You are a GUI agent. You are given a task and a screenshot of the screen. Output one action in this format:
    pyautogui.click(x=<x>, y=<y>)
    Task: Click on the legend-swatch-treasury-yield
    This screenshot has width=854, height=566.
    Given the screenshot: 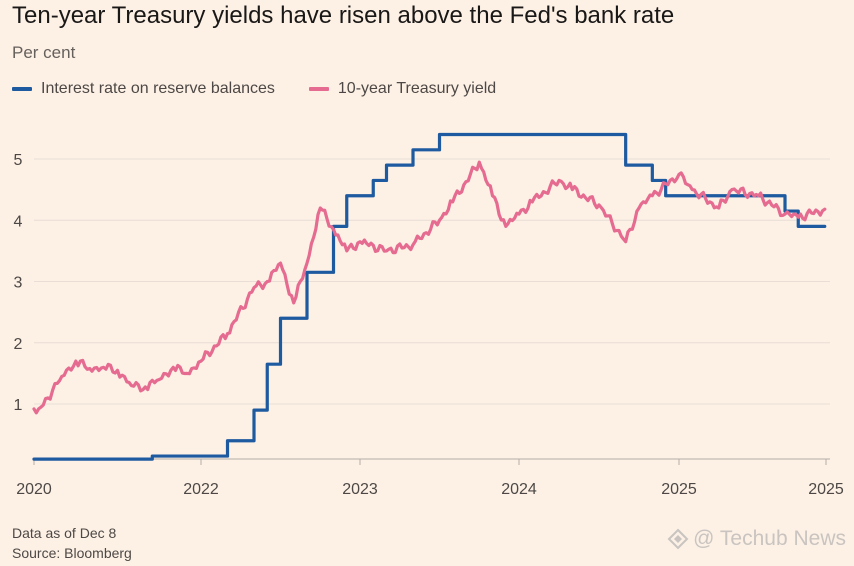 What is the action you would take?
    pyautogui.click(x=318, y=89)
    